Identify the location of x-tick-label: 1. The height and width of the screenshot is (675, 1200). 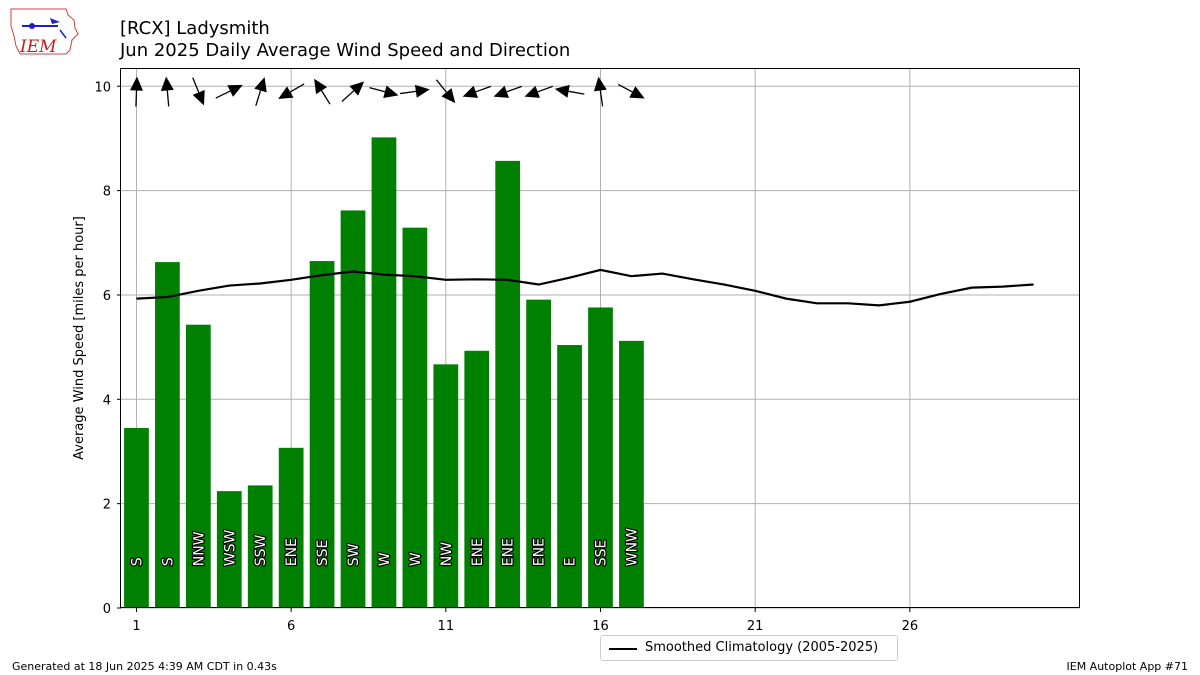
(136, 626).